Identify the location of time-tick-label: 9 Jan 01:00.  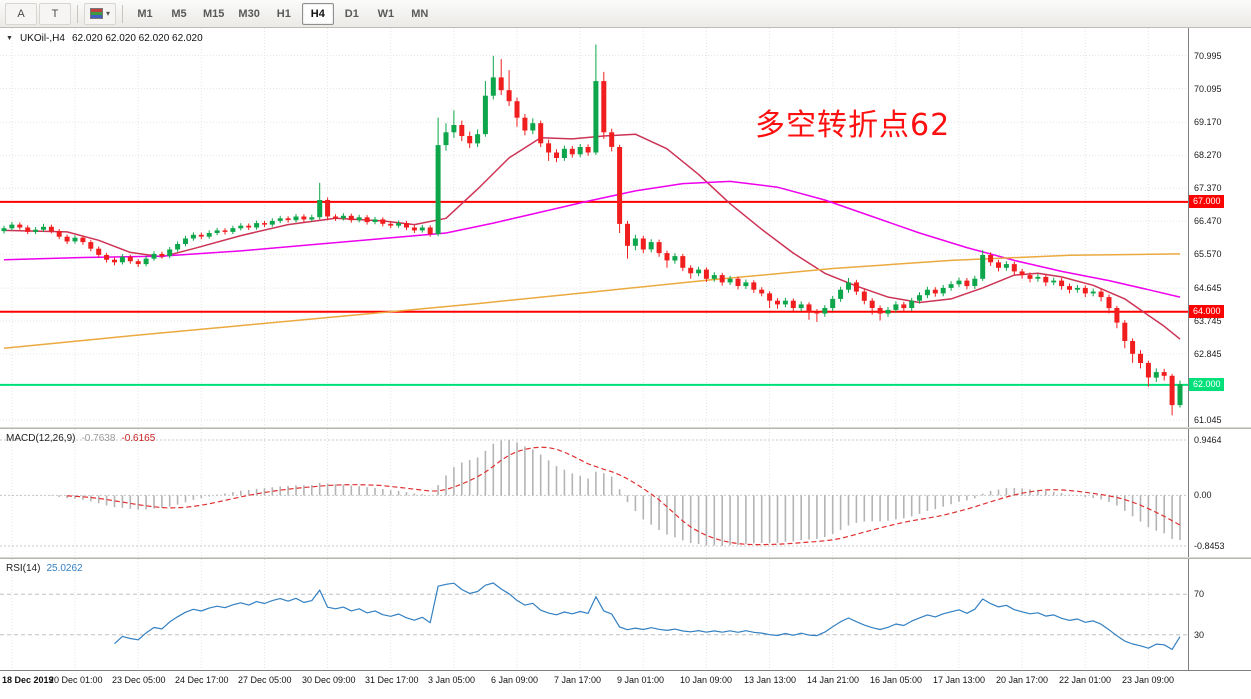
(641, 680).